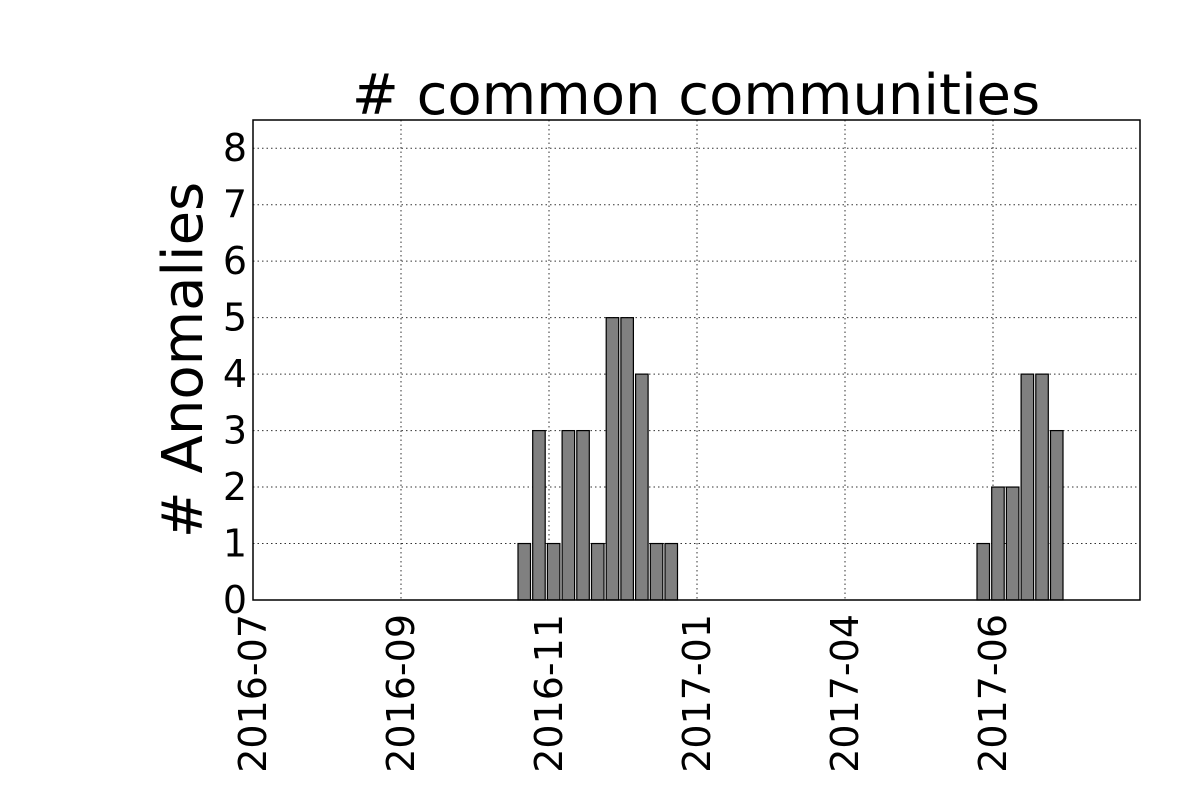 The width and height of the screenshot is (1200, 800). I want to click on x-tick-label: 2016-07, so click(253, 693).